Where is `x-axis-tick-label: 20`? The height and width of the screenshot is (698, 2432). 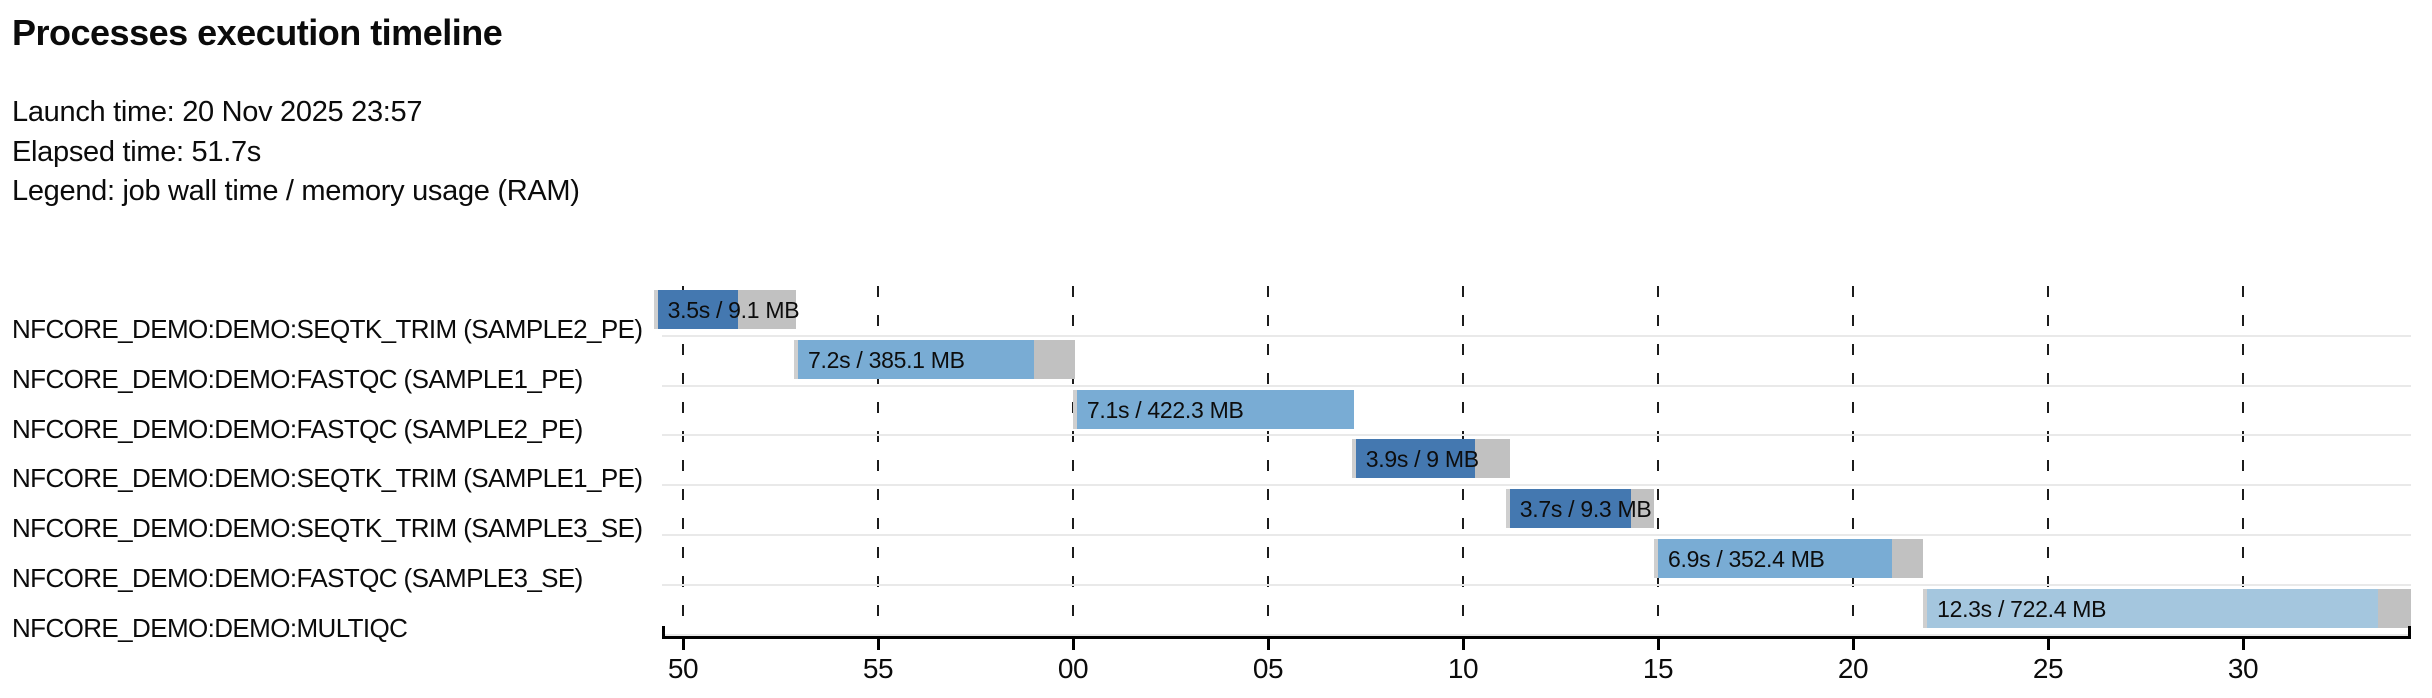 x-axis-tick-label: 20 is located at coordinates (1853, 668).